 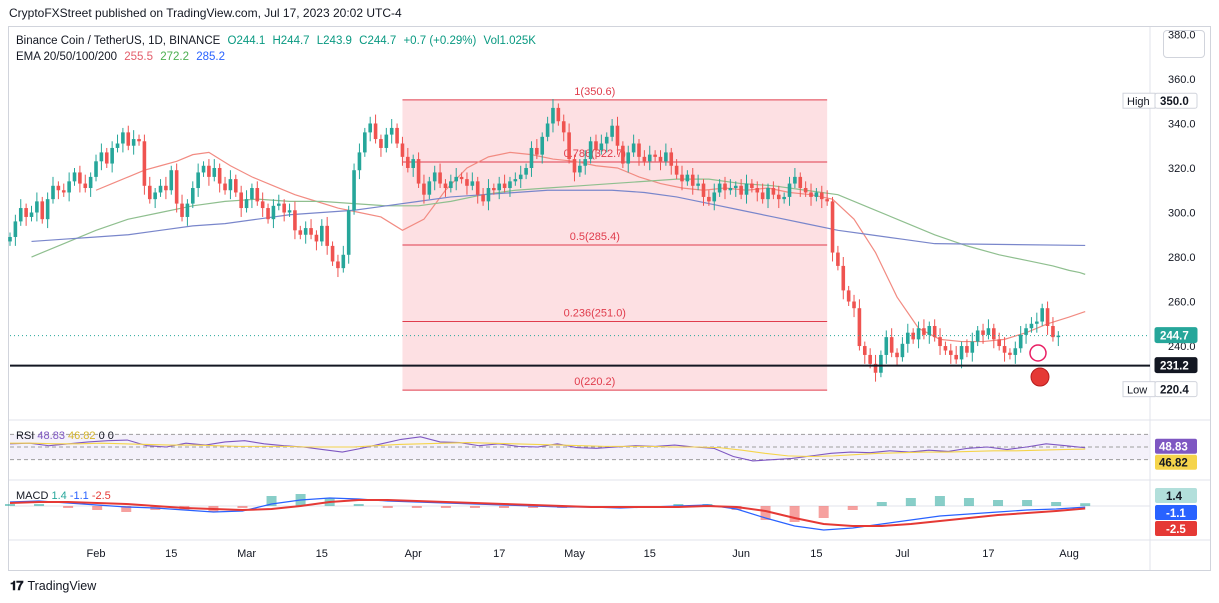 I want to click on x-tick-label: Jun, so click(x=741, y=554).